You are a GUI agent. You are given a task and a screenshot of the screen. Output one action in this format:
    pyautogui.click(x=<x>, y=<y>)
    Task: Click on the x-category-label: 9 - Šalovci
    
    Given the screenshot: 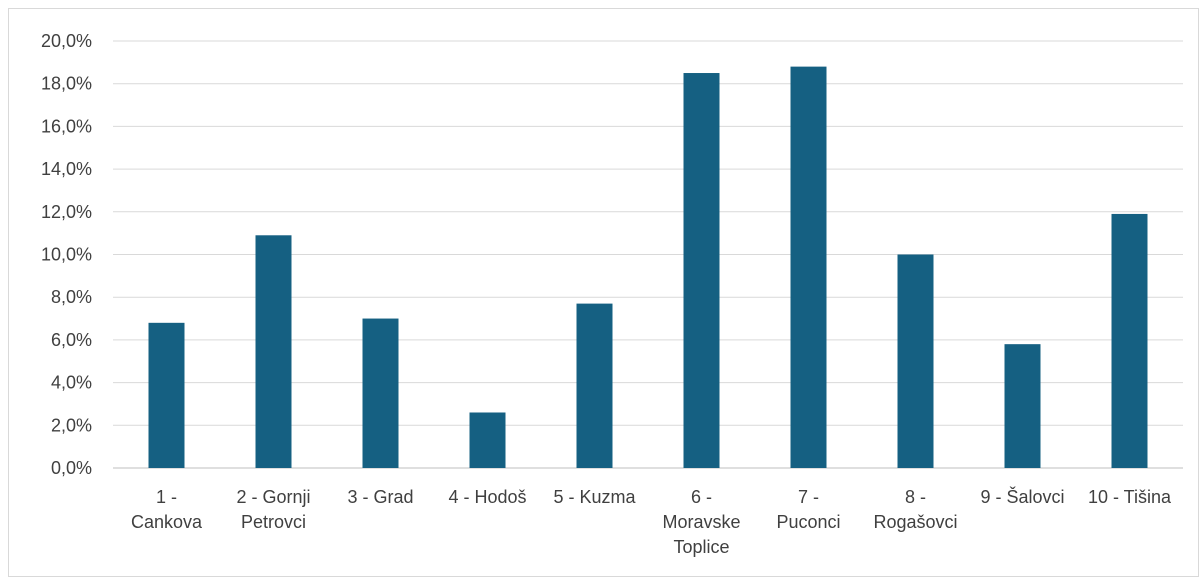 What is the action you would take?
    pyautogui.click(x=1022, y=496)
    